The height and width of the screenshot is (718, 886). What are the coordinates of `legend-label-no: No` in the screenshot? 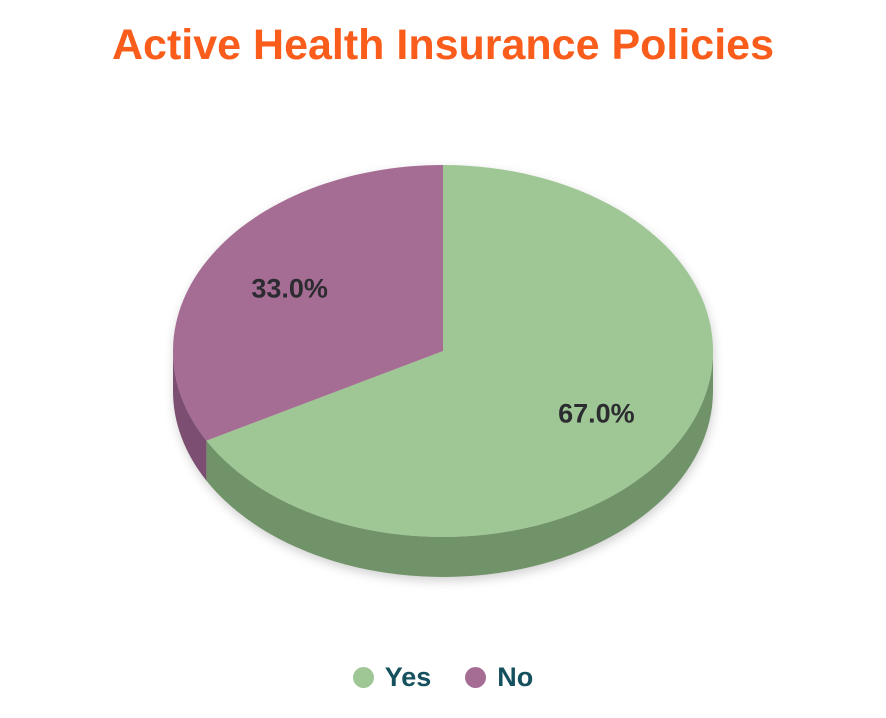 It's located at (515, 677).